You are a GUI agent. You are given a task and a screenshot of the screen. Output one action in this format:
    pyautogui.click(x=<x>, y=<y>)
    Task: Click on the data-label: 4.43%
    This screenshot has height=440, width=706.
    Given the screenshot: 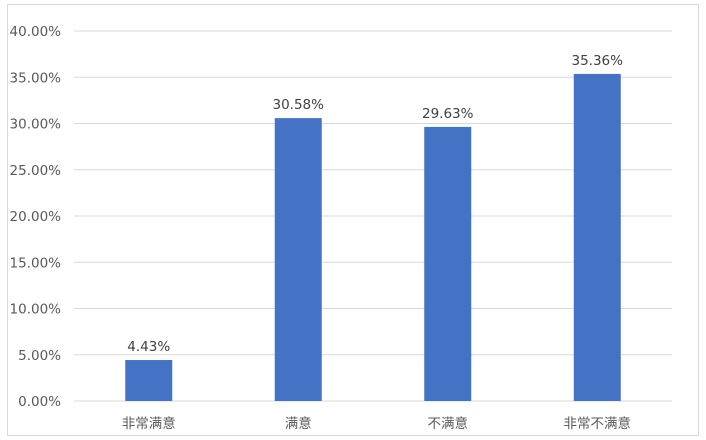 What is the action you would take?
    pyautogui.click(x=148, y=347)
    